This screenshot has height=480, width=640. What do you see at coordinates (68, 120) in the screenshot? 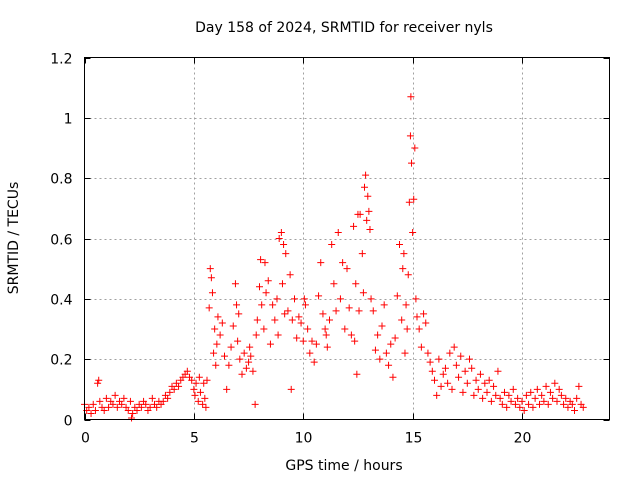
I see `y-tick-label: 1` at bounding box center [68, 120].